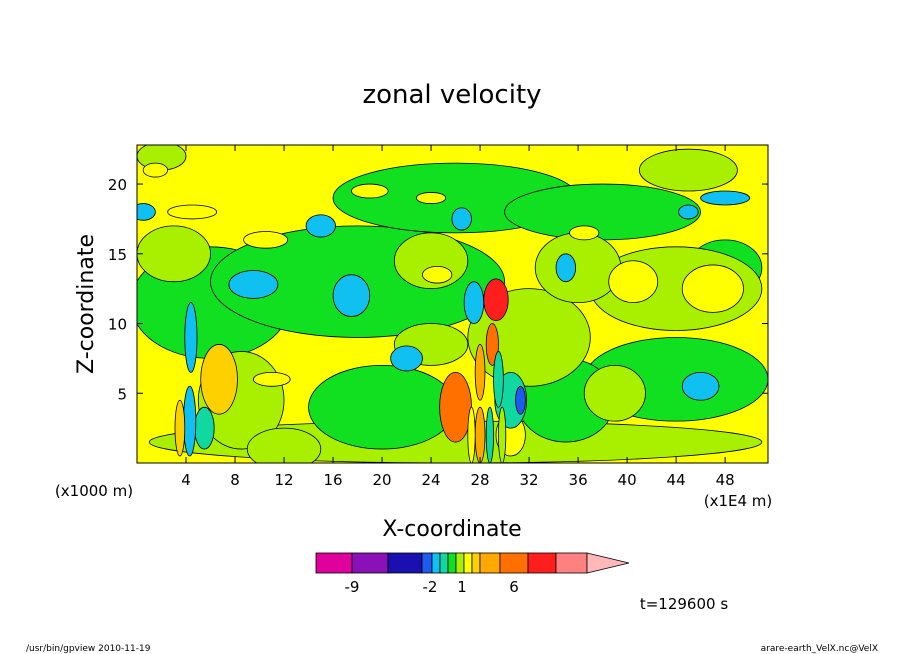  Describe the element at coordinates (122, 394) in the screenshot. I see `y-tick-label-5: 5` at that location.